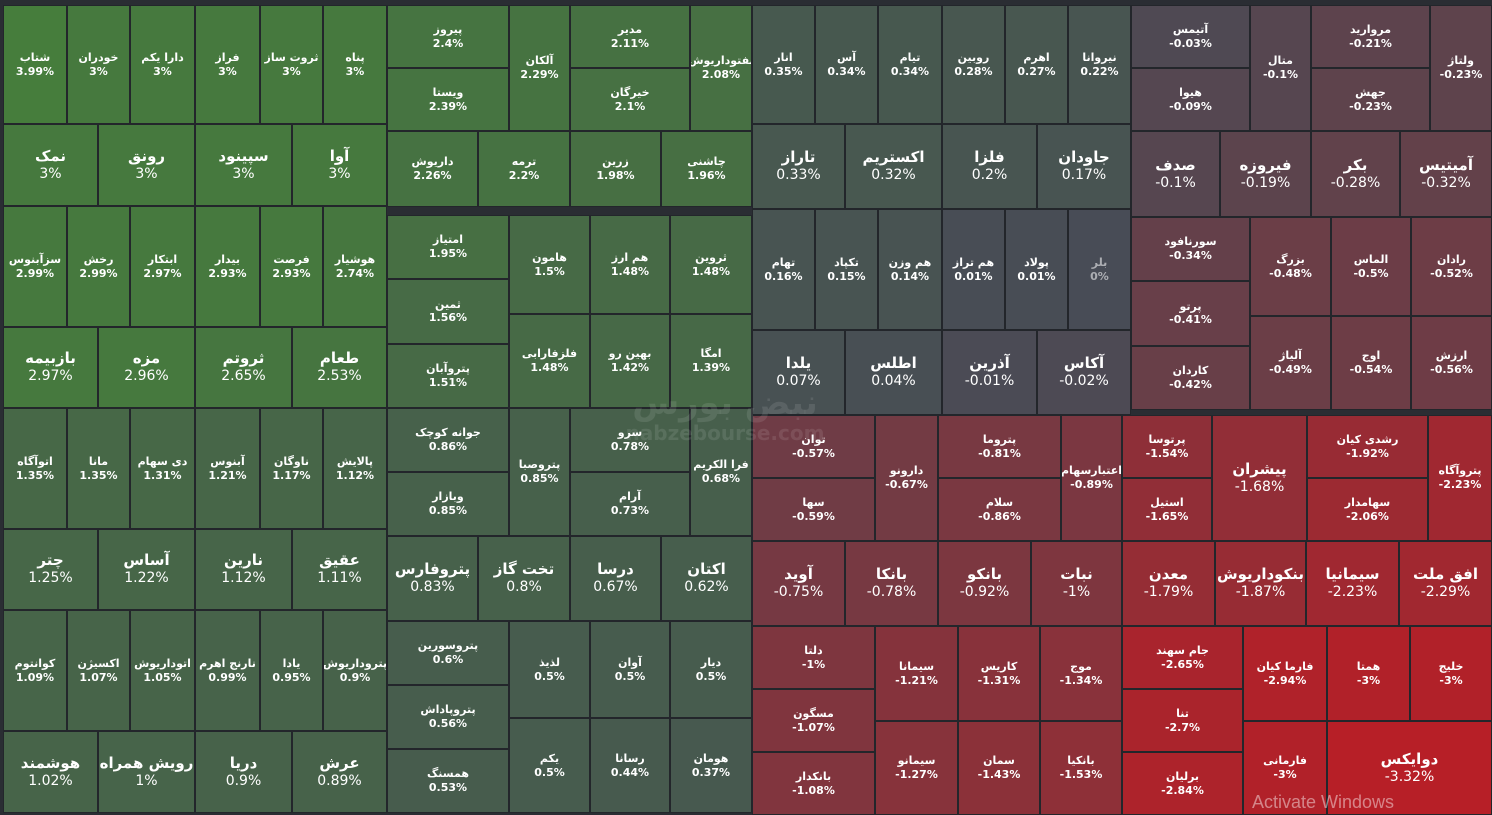 This screenshot has height=815, width=1492. I want to click on treemap-tile: بانکا -0.78%, so click(891, 583).